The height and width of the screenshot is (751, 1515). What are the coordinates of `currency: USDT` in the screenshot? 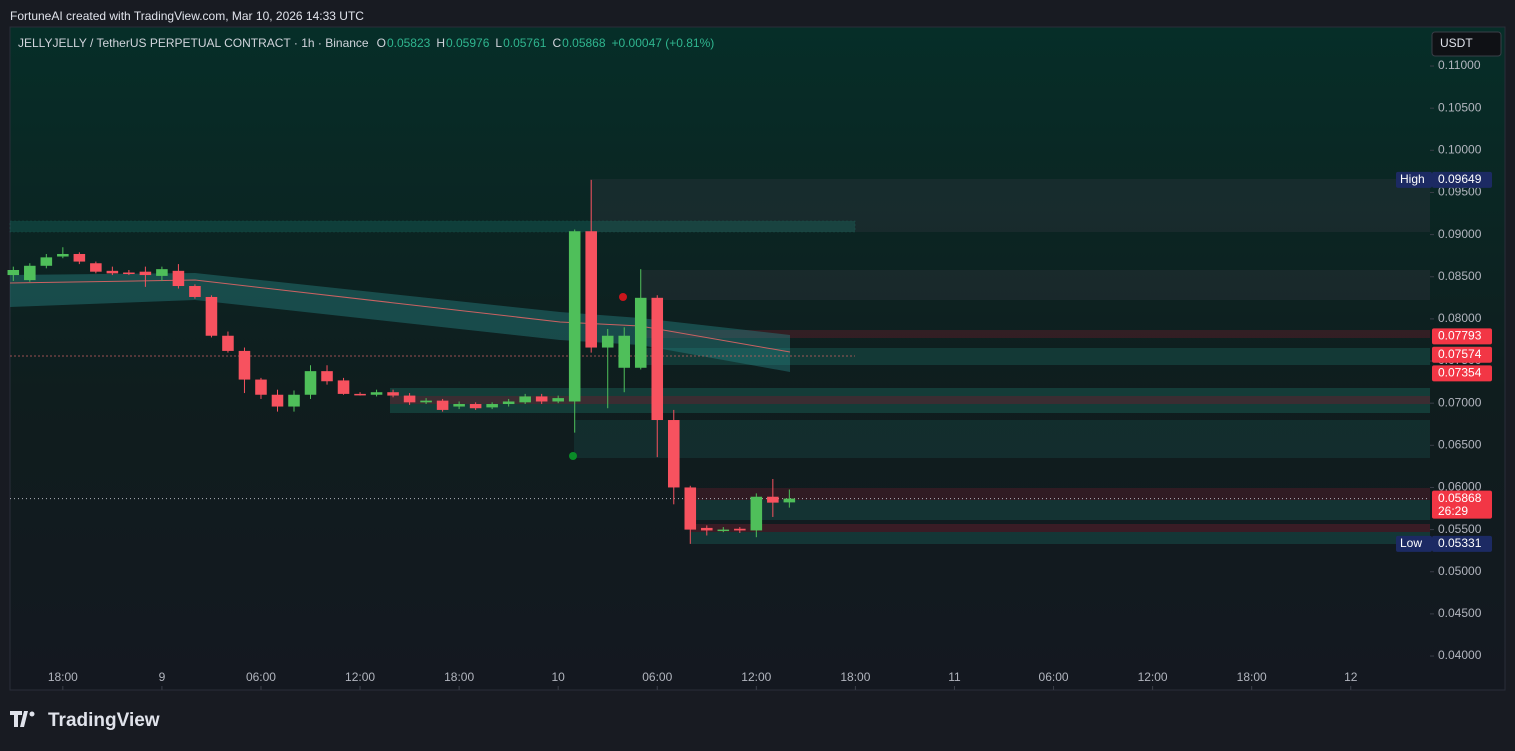 It's located at (1456, 43).